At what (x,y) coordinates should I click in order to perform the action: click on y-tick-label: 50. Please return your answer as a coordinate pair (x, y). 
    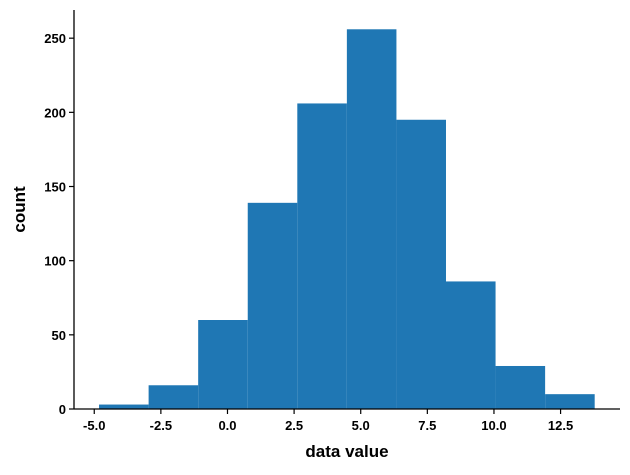
    Looking at the image, I should click on (59, 335).